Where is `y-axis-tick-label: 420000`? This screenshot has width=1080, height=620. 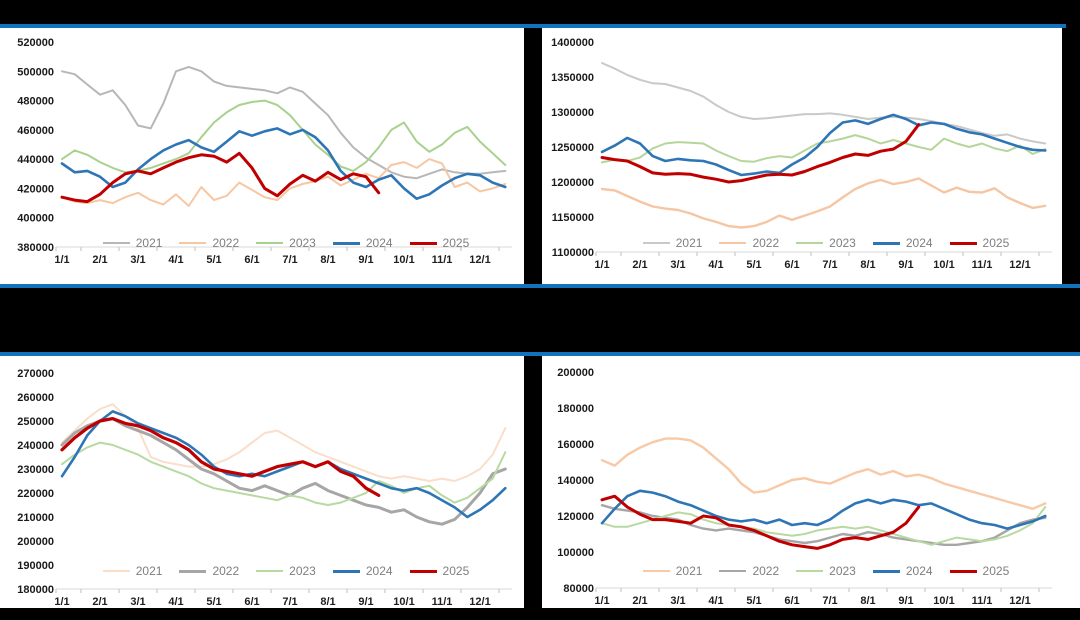 y-axis-tick-label: 420000 is located at coordinates (35, 189).